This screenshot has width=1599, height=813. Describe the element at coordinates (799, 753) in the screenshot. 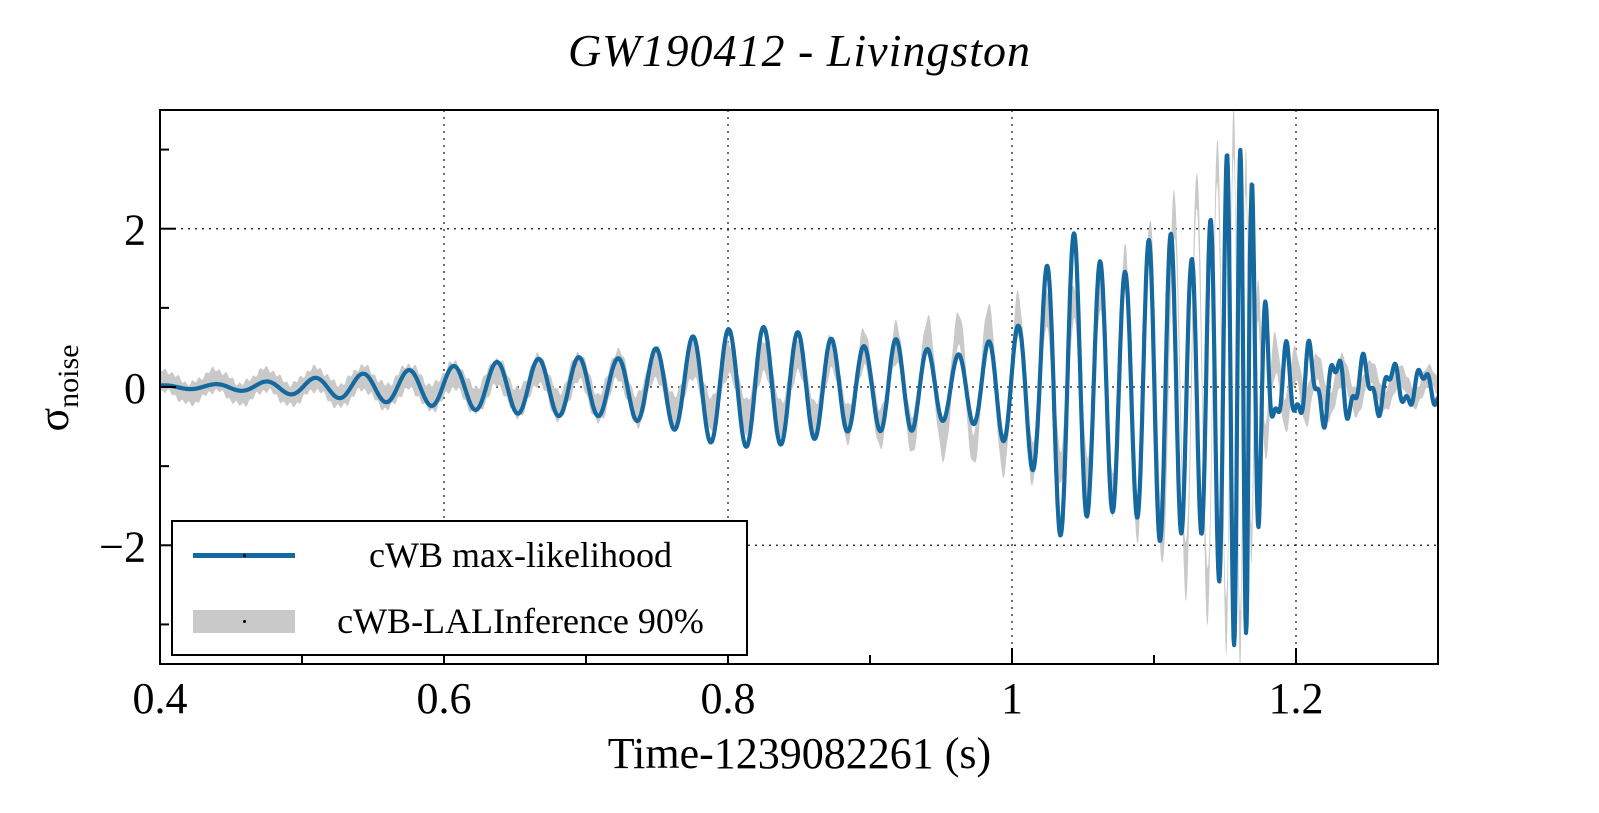

I see `x-axis-label: Time-1239082261 (s)` at that location.